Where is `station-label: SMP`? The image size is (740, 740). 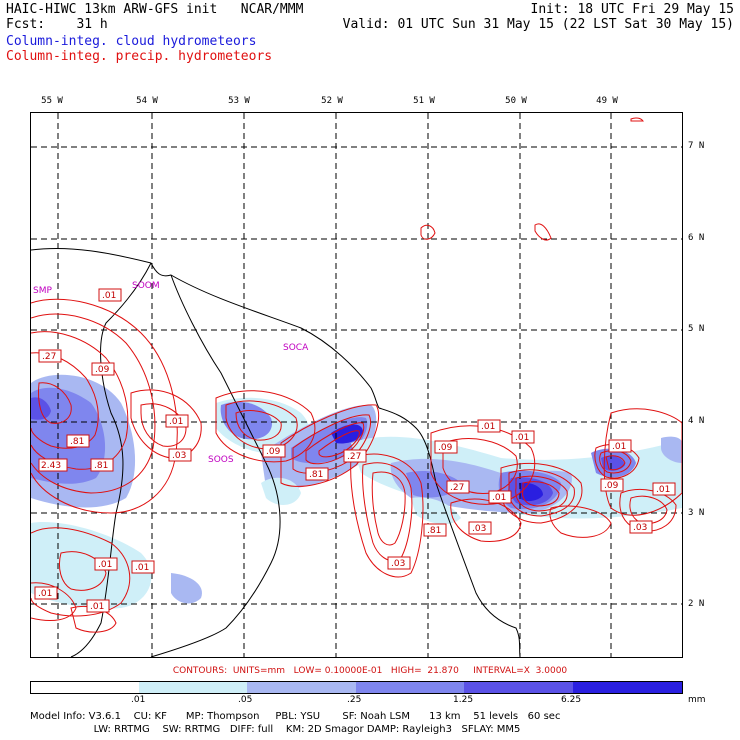
station-label: SMP is located at coordinates (42, 291).